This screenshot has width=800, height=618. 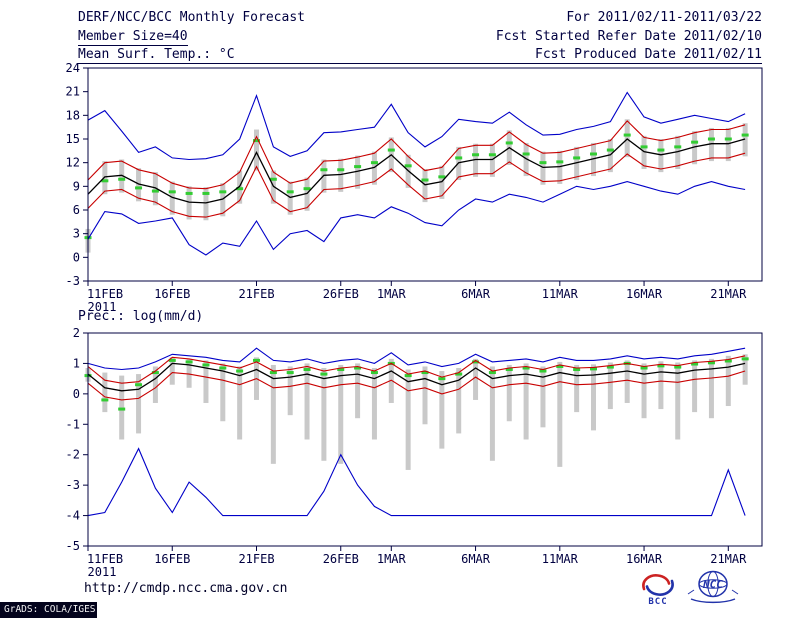 What do you see at coordinates (76, 333) in the screenshot?
I see `y-tick-label: 2` at bounding box center [76, 333].